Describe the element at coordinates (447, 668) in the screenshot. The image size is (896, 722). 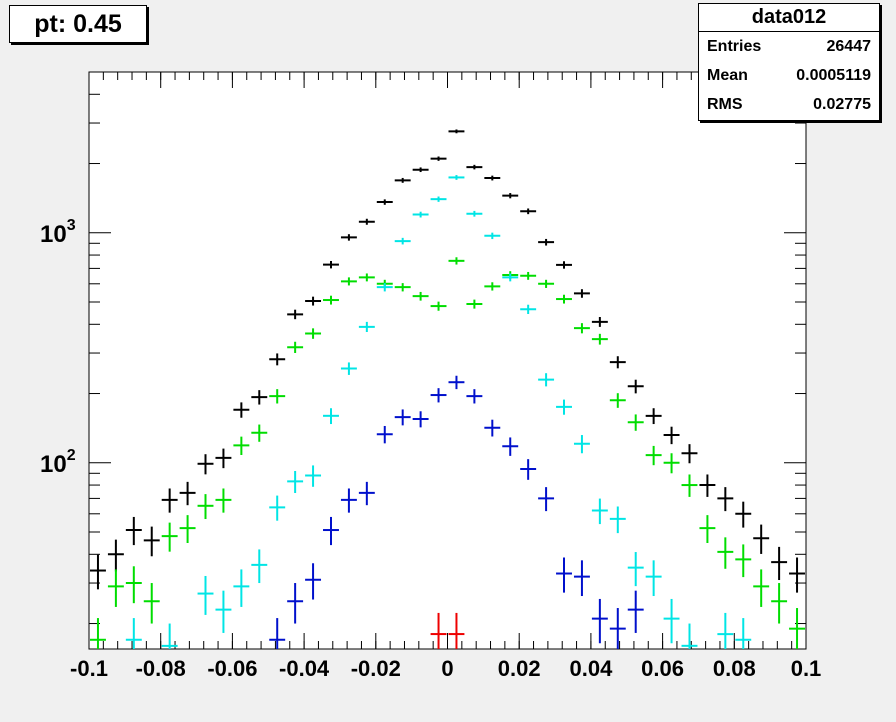
I see `x-tick-label: 0` at that location.